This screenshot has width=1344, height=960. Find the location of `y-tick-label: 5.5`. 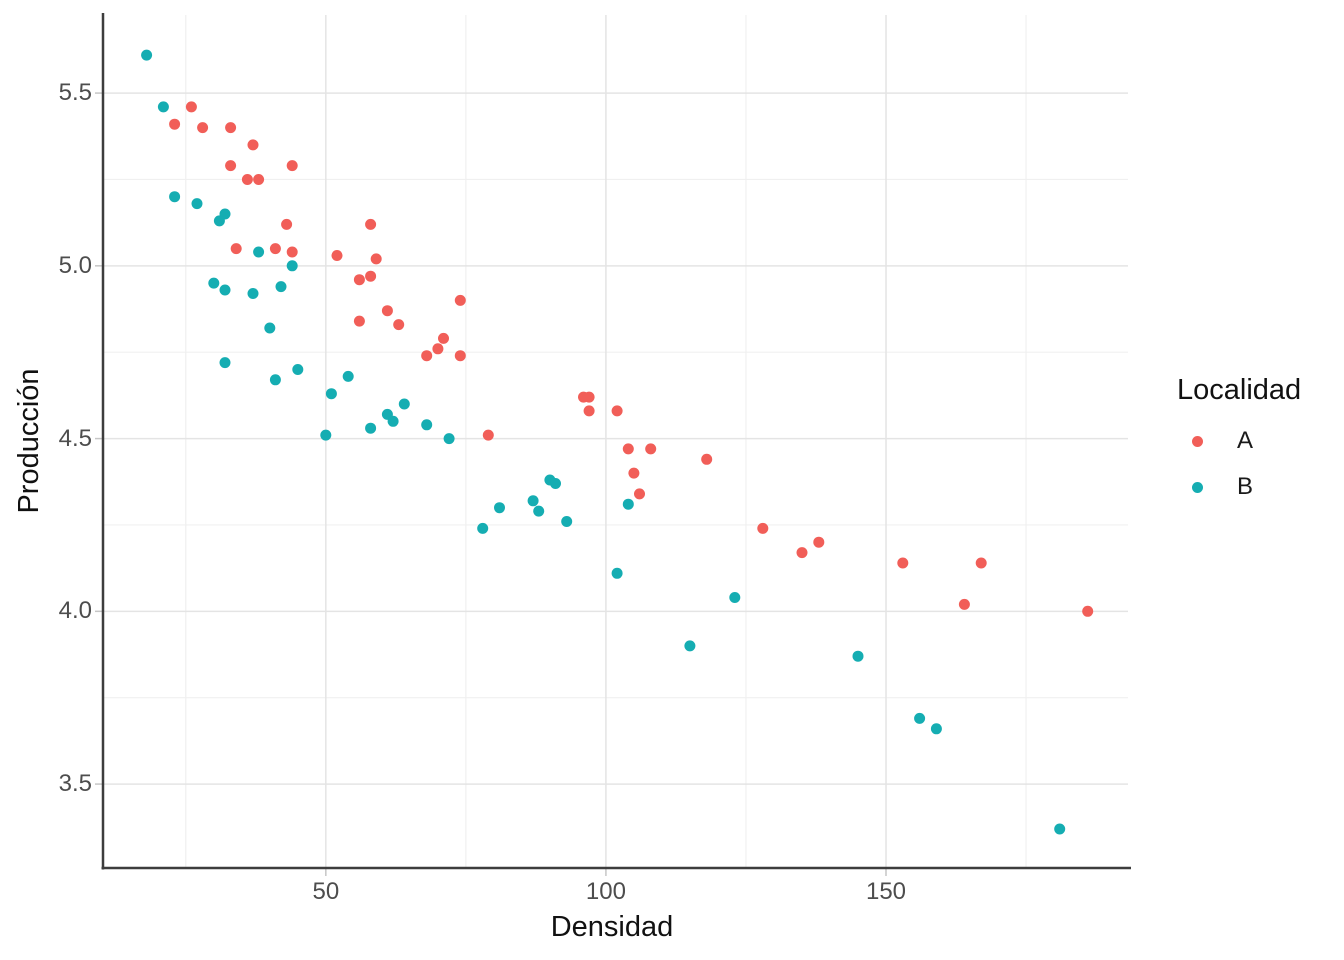

y-tick-label: 5.5 is located at coordinates (75, 93).